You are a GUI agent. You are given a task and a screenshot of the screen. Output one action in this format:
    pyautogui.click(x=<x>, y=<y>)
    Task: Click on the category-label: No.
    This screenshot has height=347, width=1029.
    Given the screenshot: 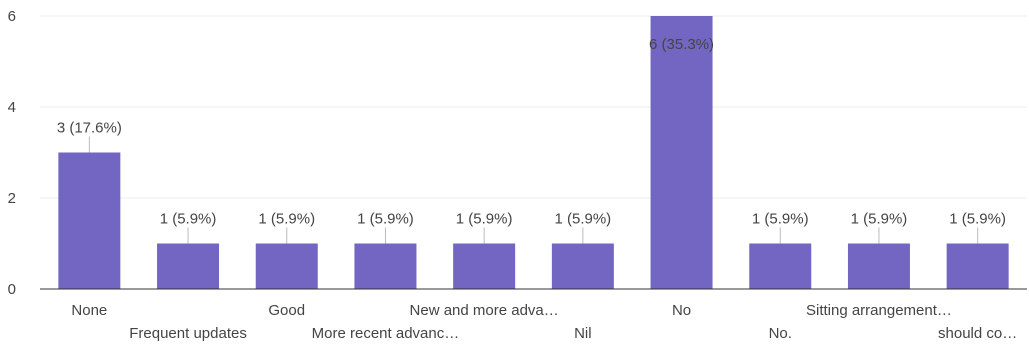 What is the action you would take?
    pyautogui.click(x=780, y=333)
    